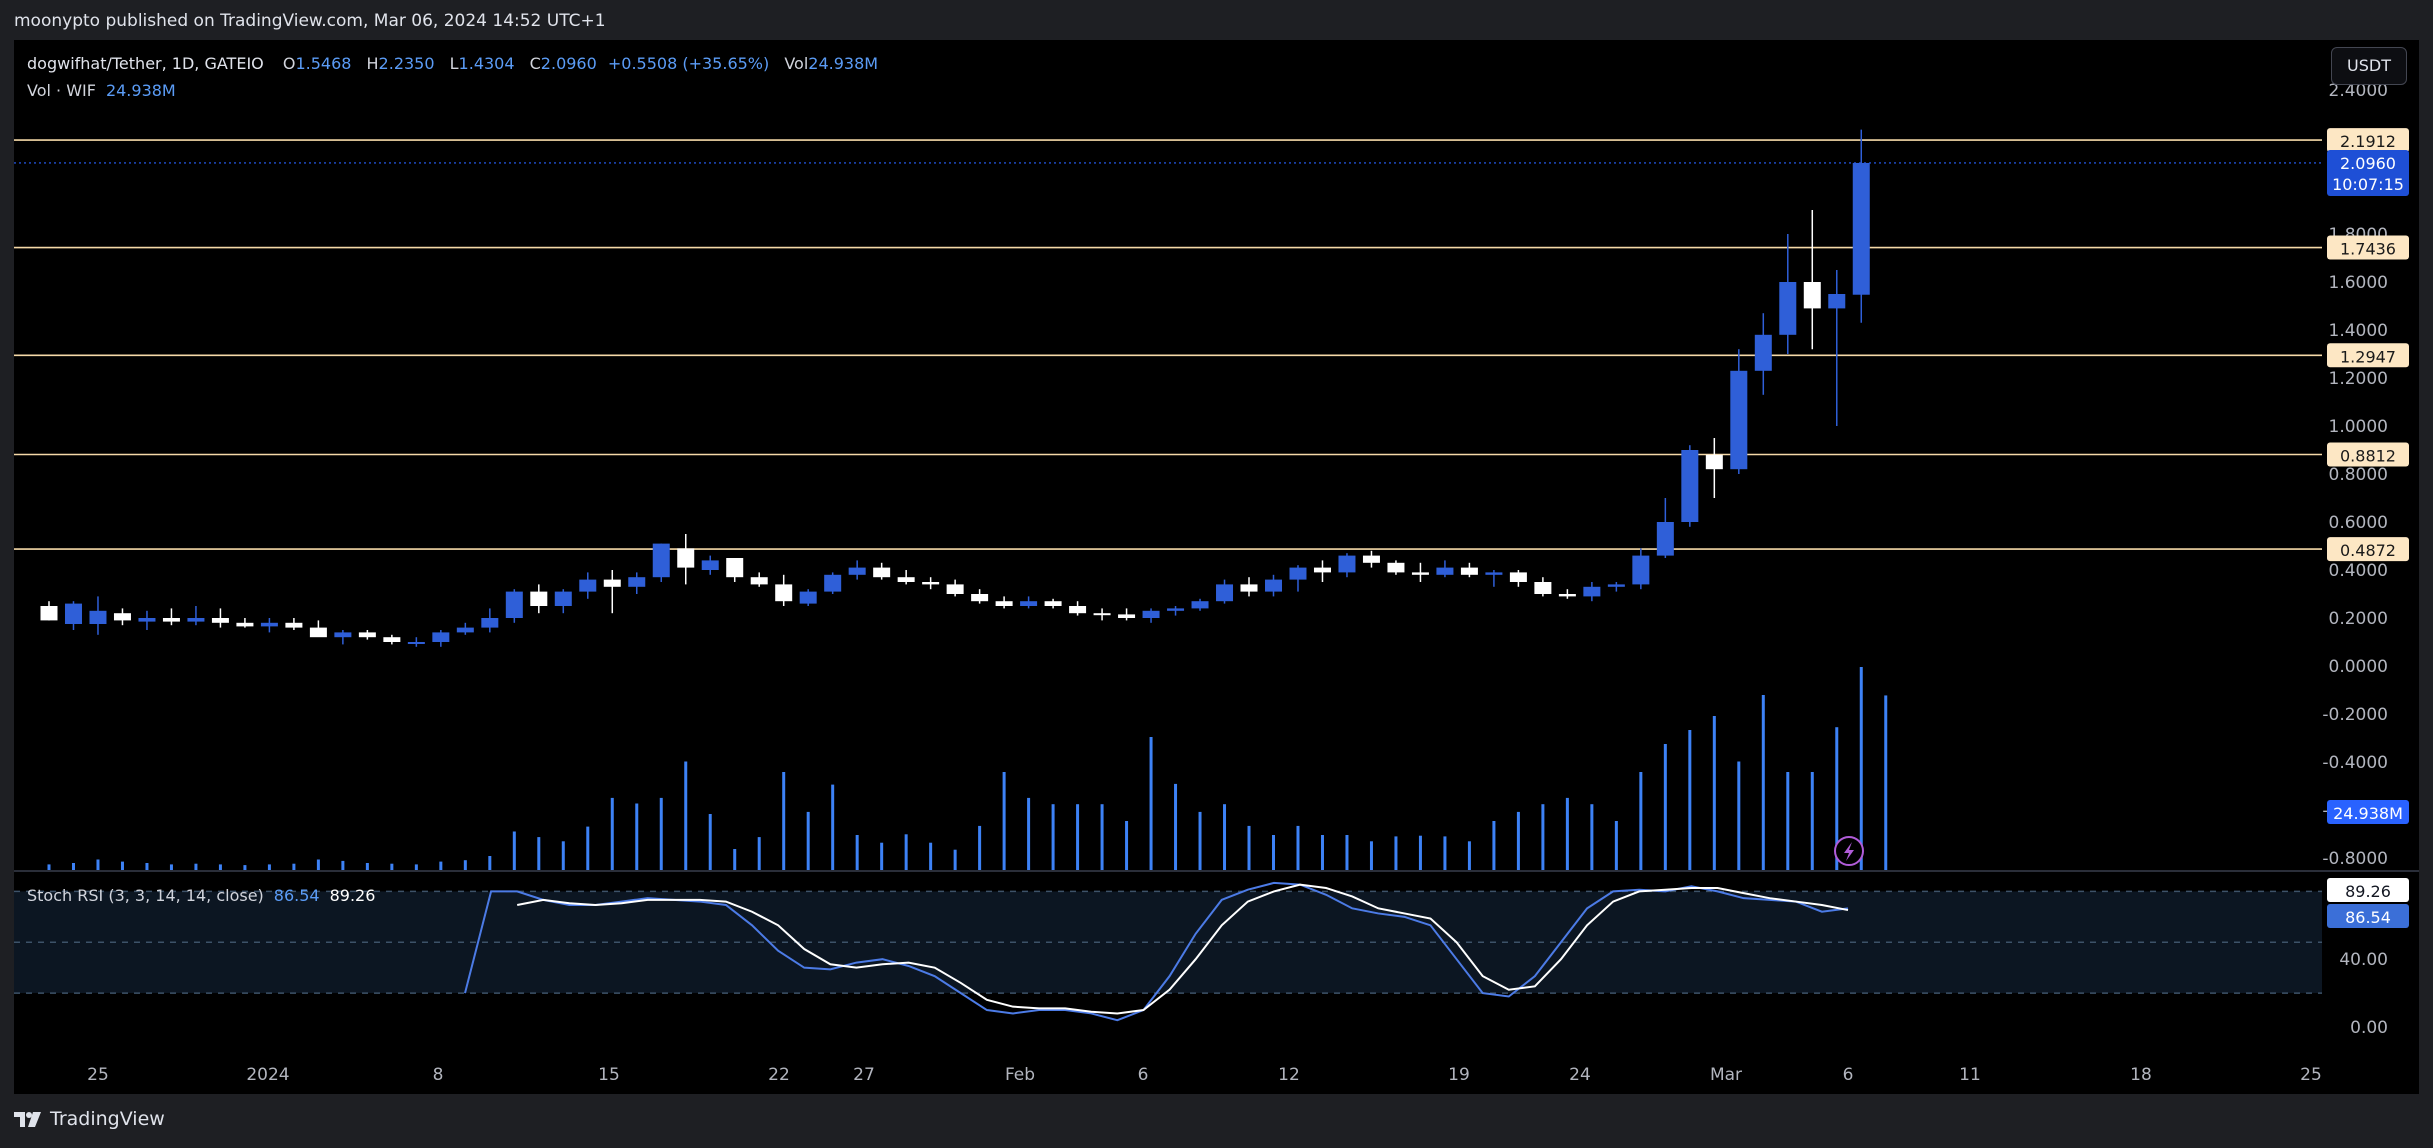 Image resolution: width=2433 pixels, height=1148 pixels. I want to click on date-axis-label: 12, so click(1289, 1075).